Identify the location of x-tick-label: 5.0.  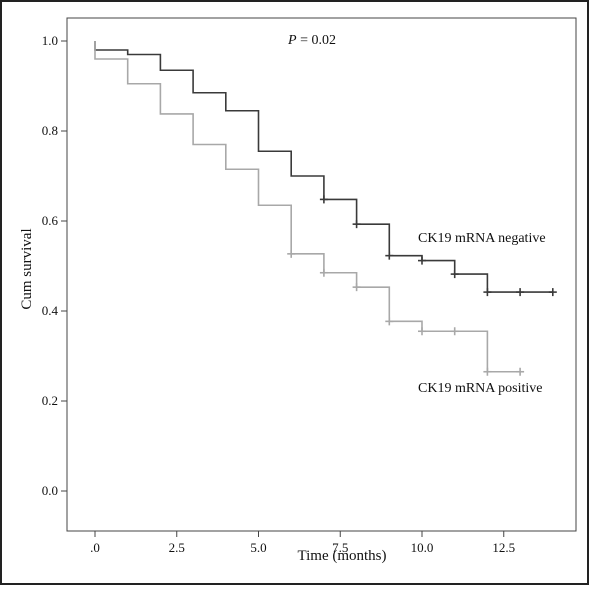
(258, 547).